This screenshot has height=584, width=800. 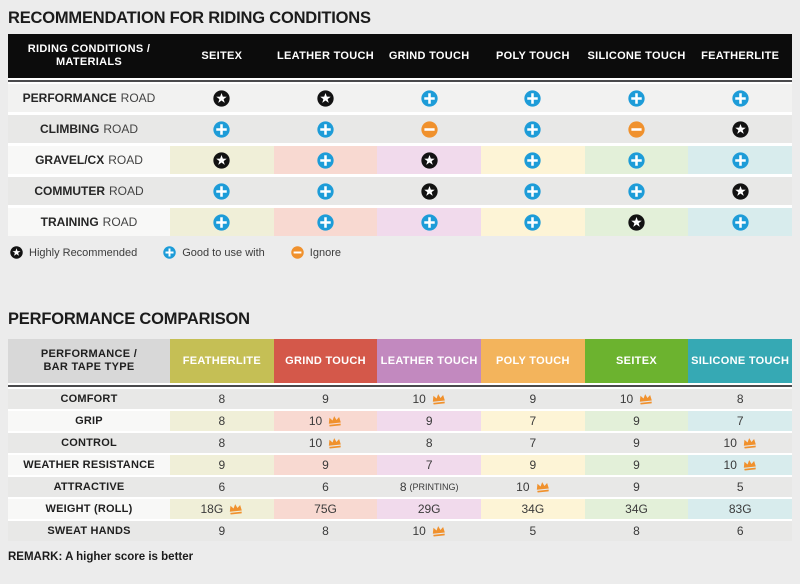 I want to click on condition-name: COMMUTER, so click(x=69, y=191).